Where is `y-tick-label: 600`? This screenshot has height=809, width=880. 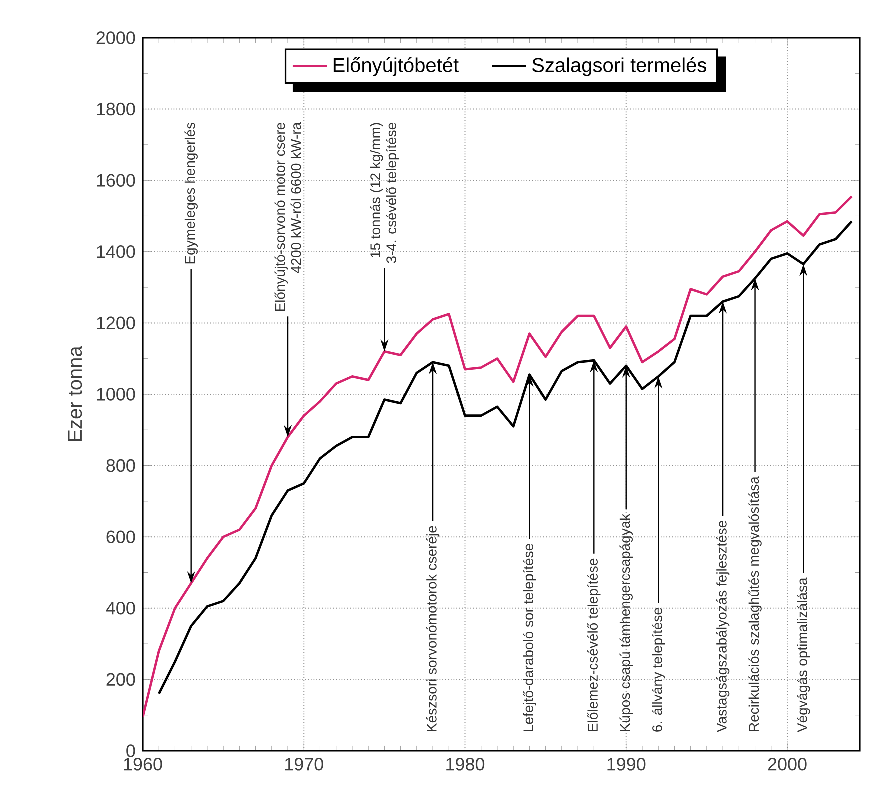
y-tick-label: 600 is located at coordinates (121, 537).